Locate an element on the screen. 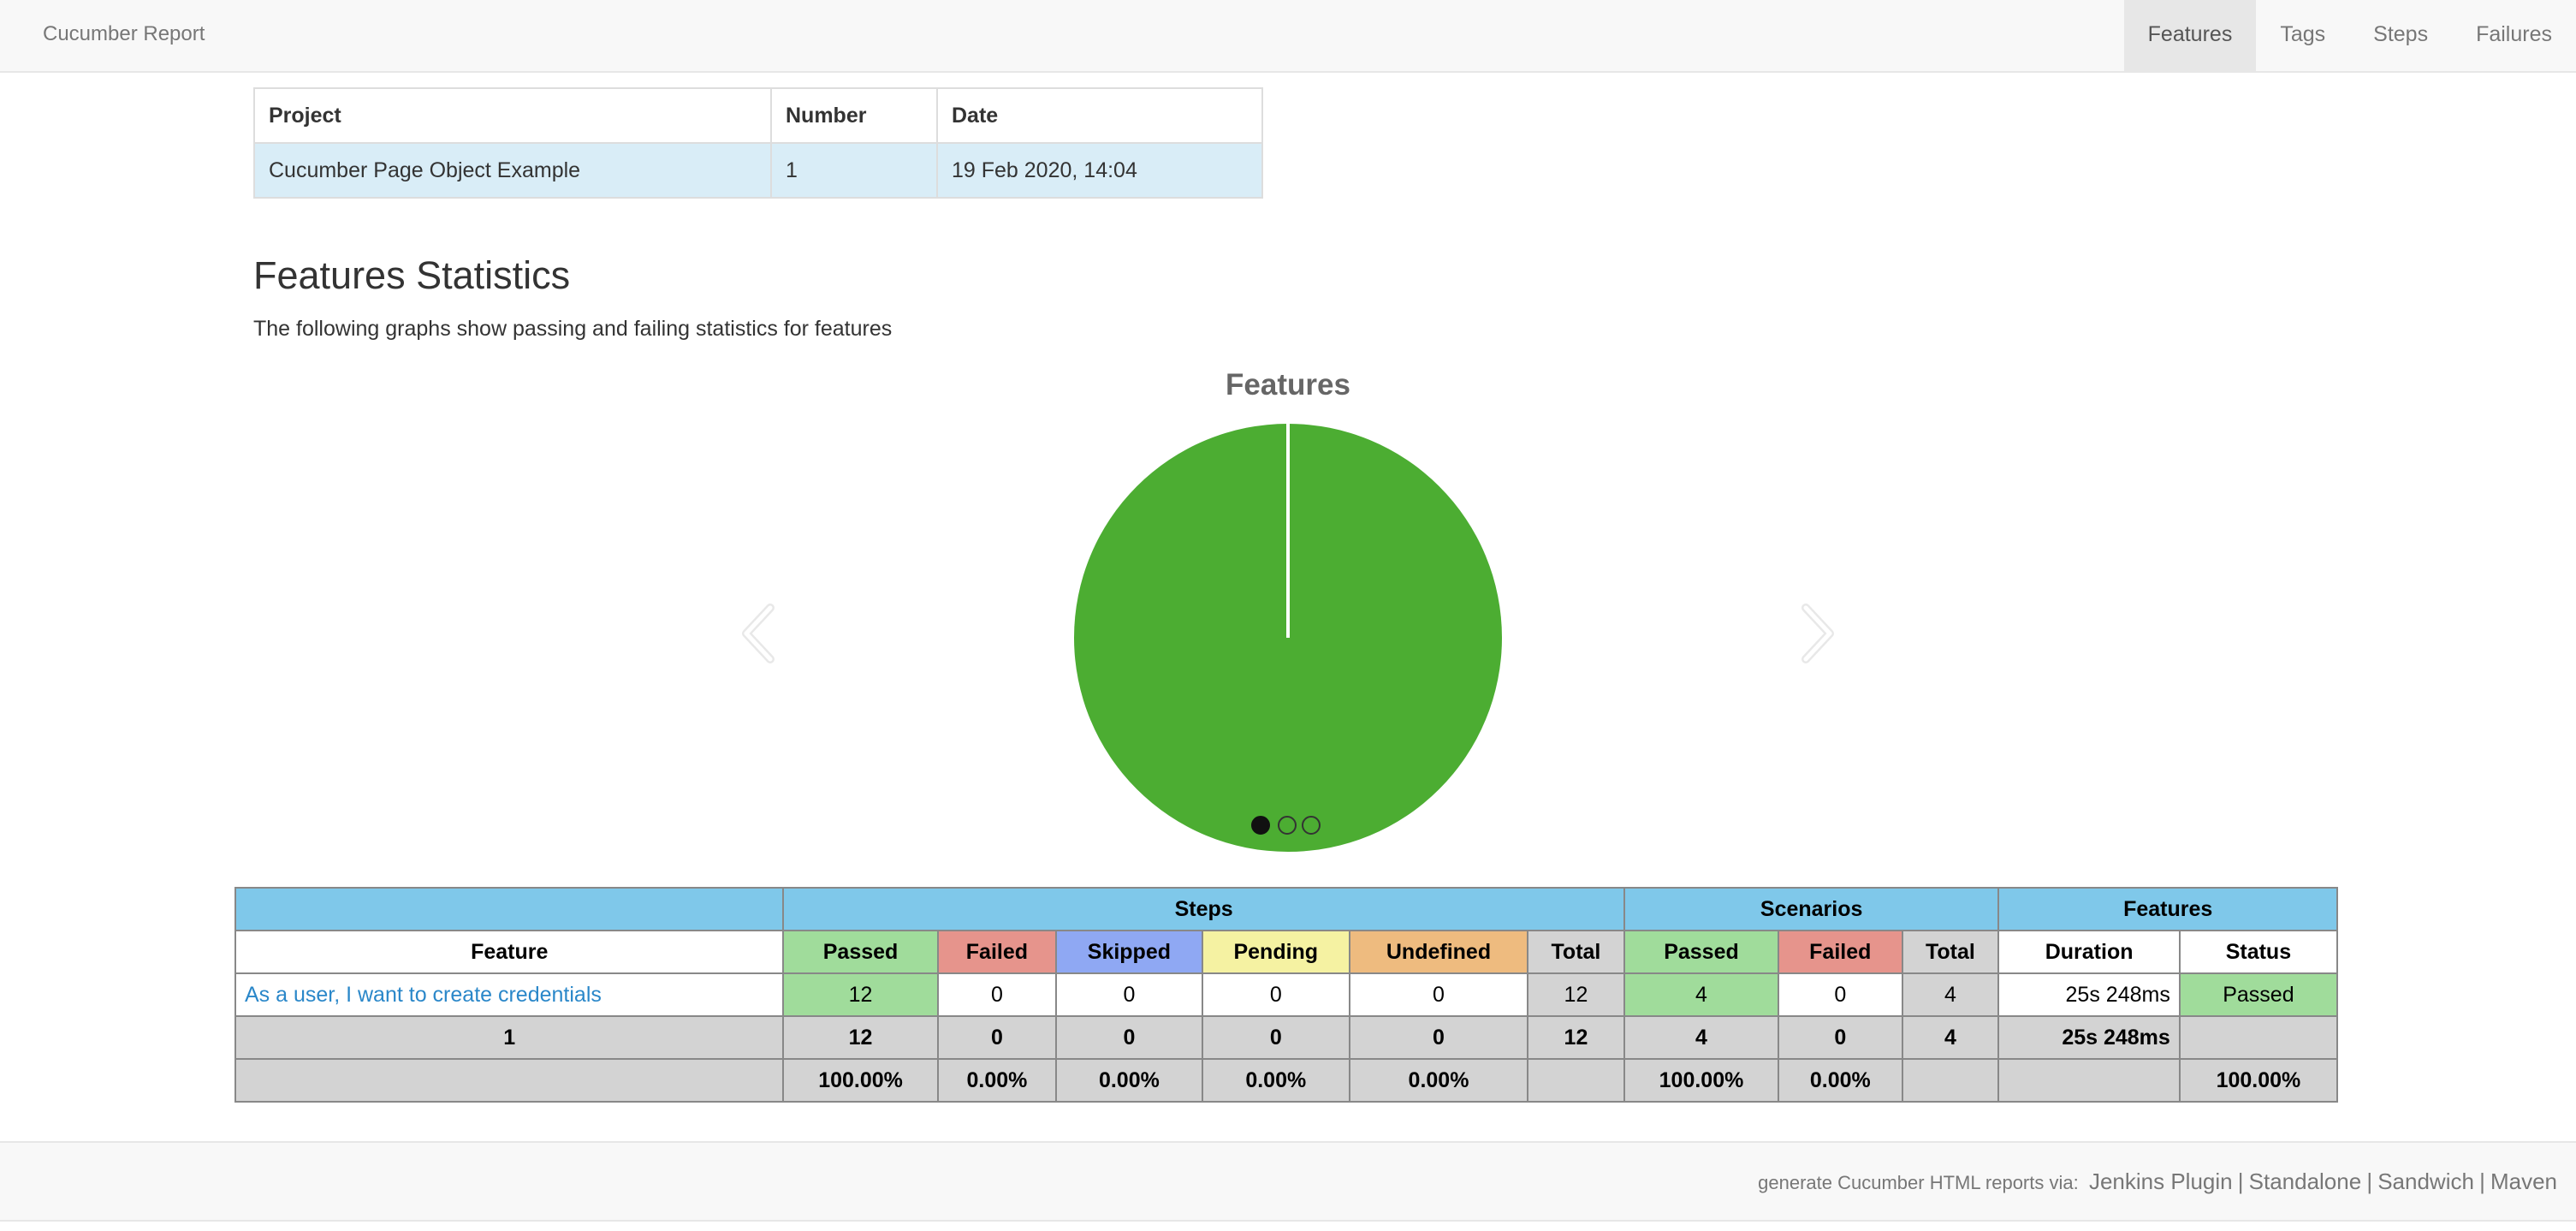 The width and height of the screenshot is (2576, 1231). total-scenarios-total: 4 is located at coordinates (1950, 1037).